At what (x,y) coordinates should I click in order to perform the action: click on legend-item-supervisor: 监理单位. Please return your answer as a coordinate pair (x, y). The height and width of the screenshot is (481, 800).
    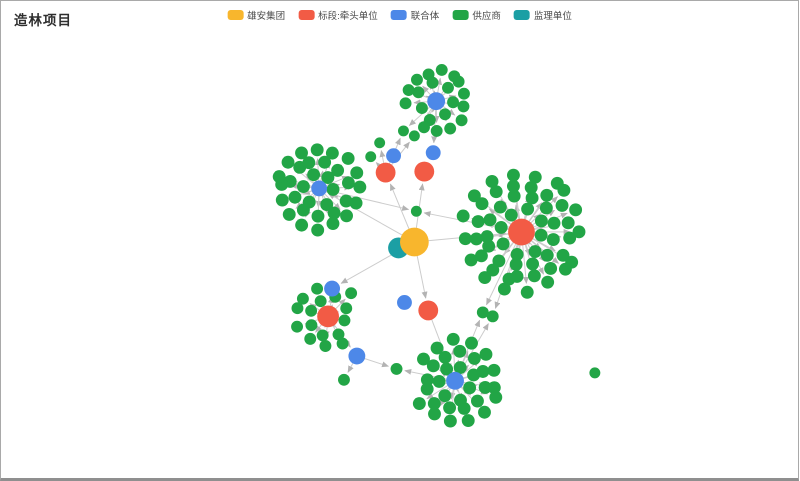
    Looking at the image, I should click on (542, 15).